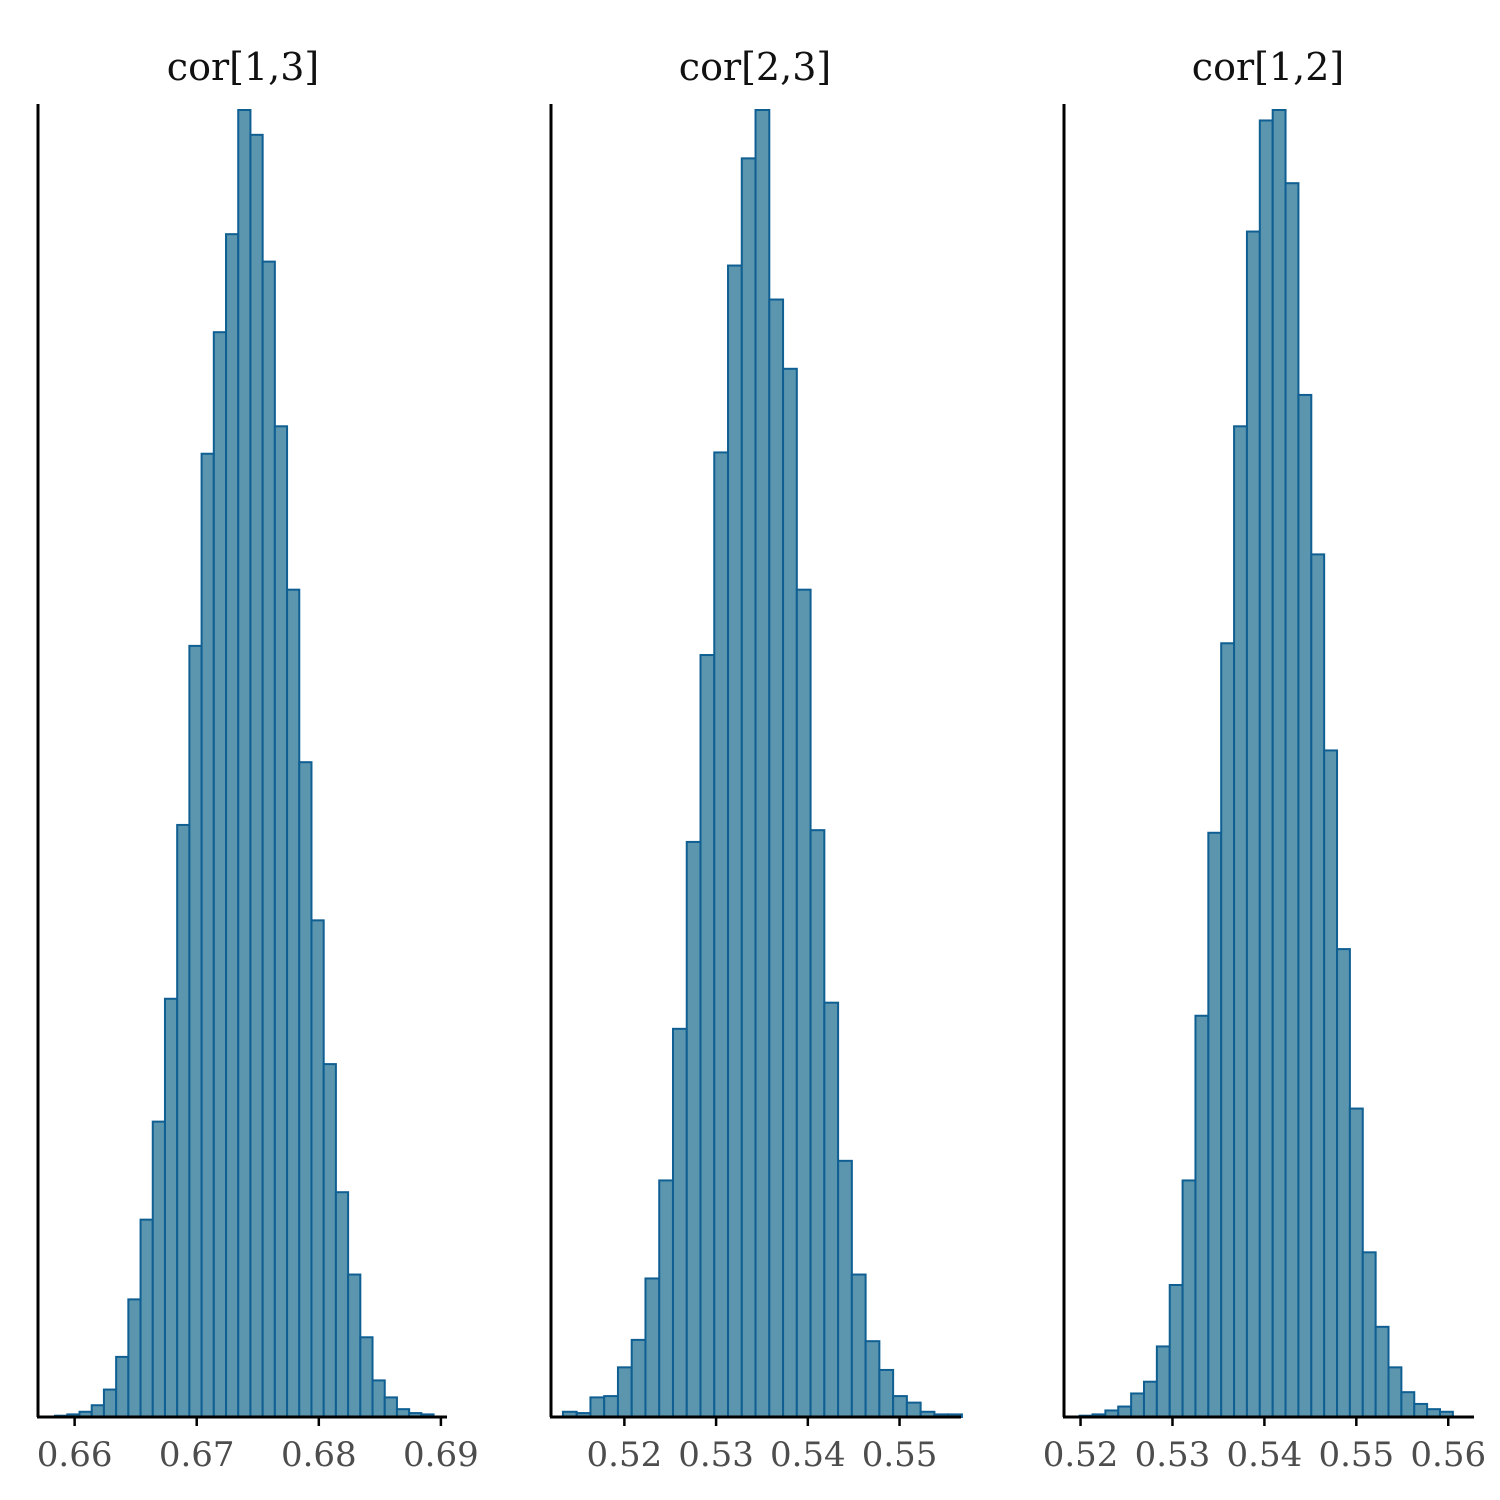  I want to click on panel-title-cor-1-2: cor[1,2], so click(1268, 67).